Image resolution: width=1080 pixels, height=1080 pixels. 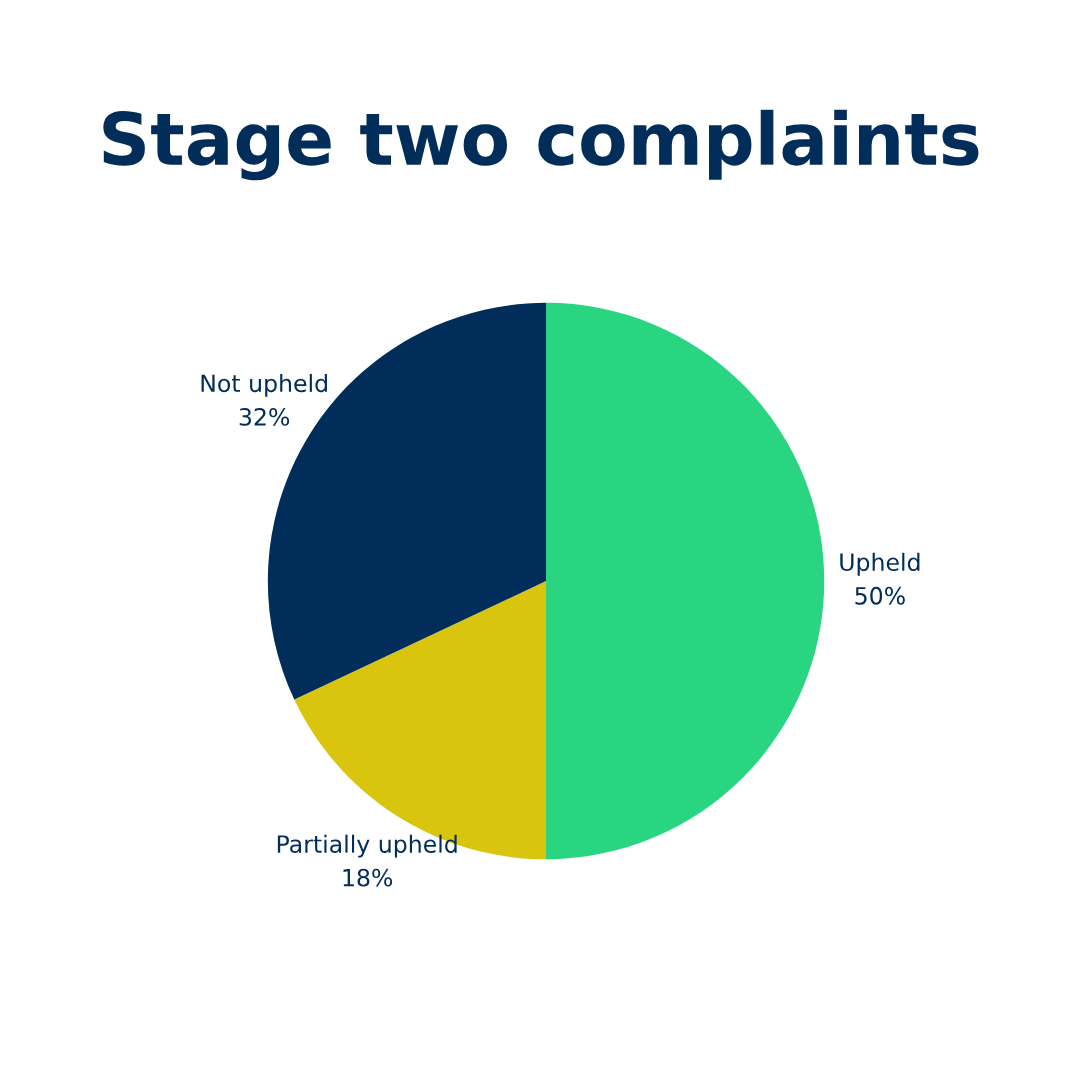 I want to click on slice-label: Partially upheld, so click(x=367, y=846).